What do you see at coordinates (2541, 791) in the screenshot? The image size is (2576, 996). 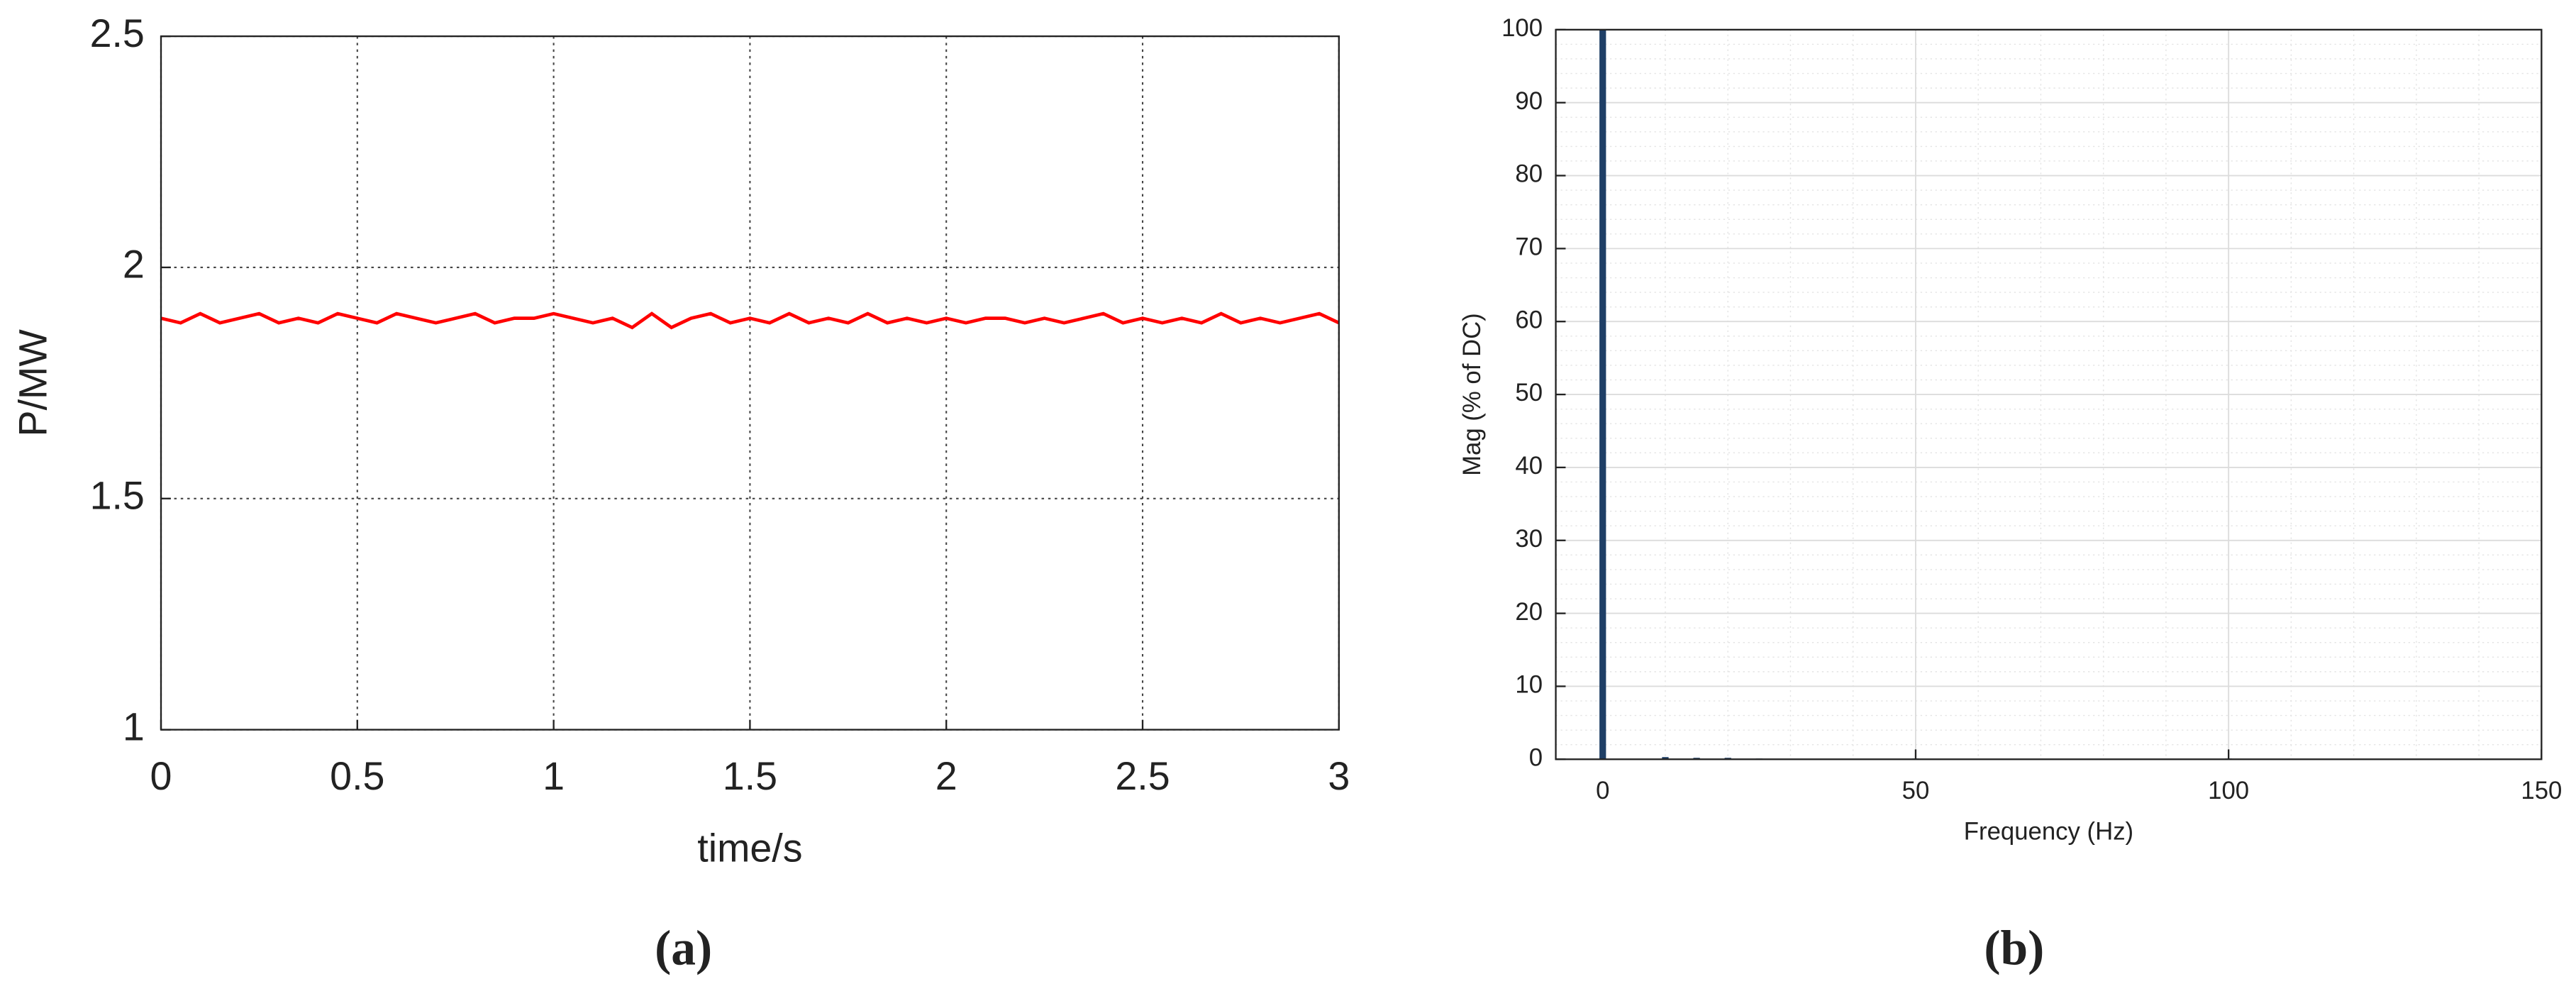 I see `x-tick-label: 150` at bounding box center [2541, 791].